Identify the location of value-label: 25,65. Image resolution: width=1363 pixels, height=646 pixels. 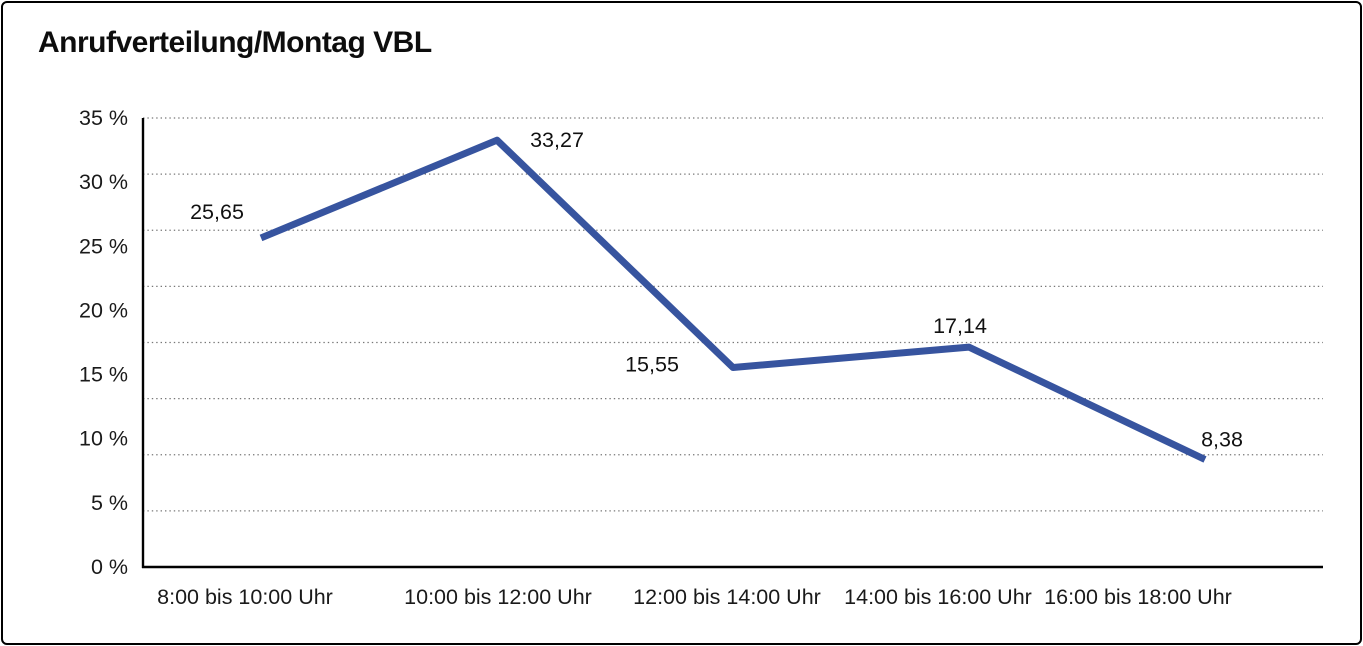
(217, 212).